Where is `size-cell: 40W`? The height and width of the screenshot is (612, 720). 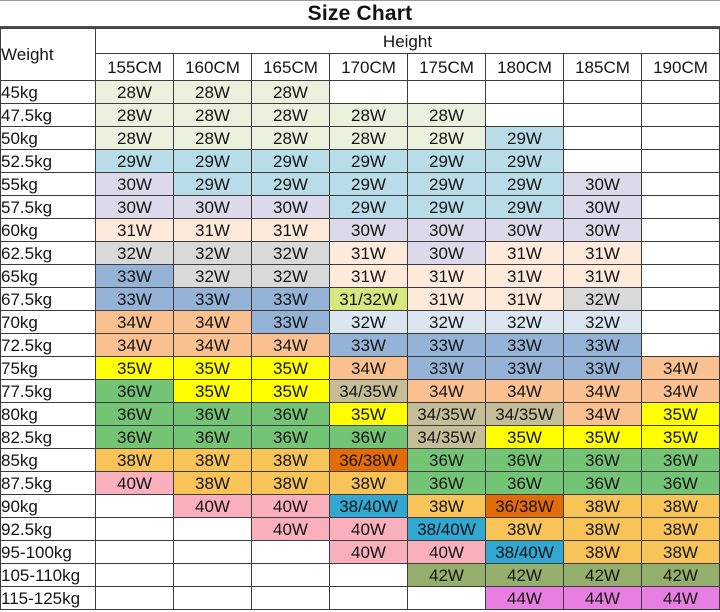
size-cell: 40W is located at coordinates (290, 506).